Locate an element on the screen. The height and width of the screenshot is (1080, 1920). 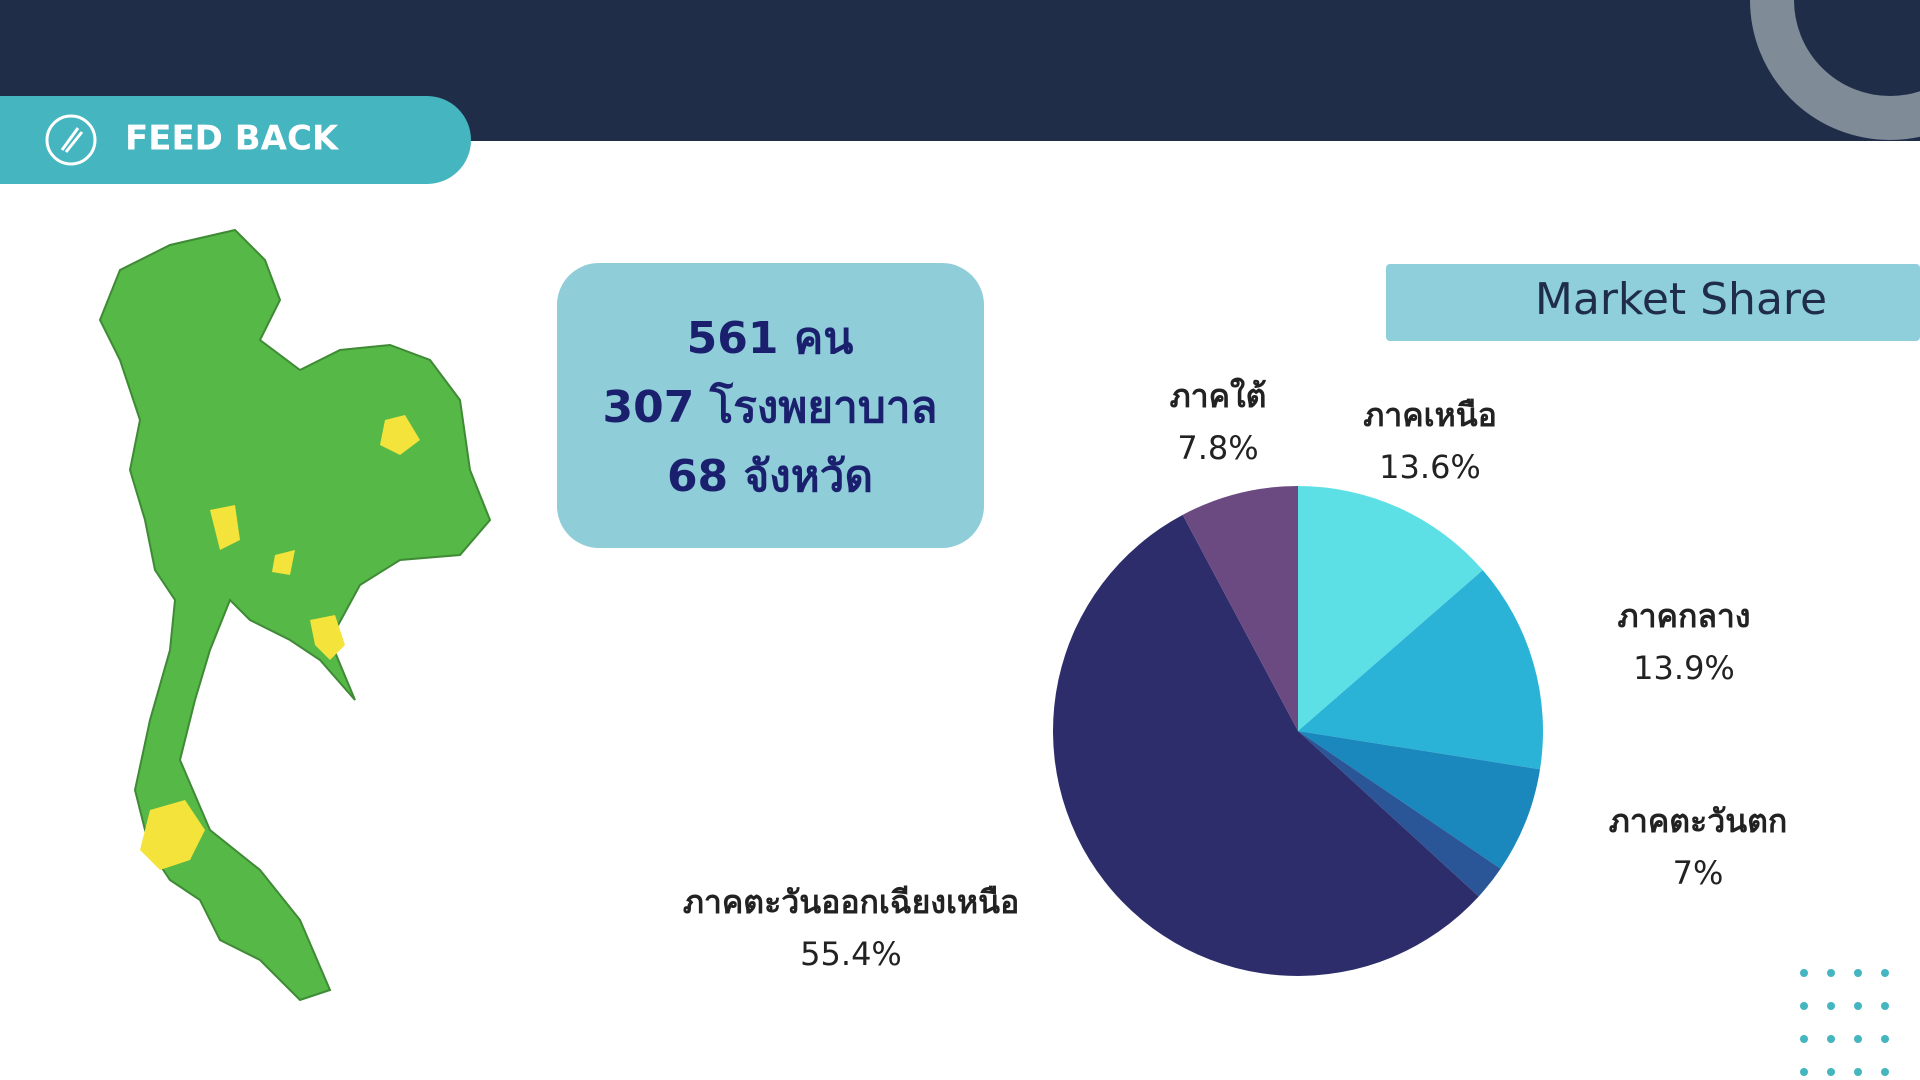
map is located at coordinates (295, 615).